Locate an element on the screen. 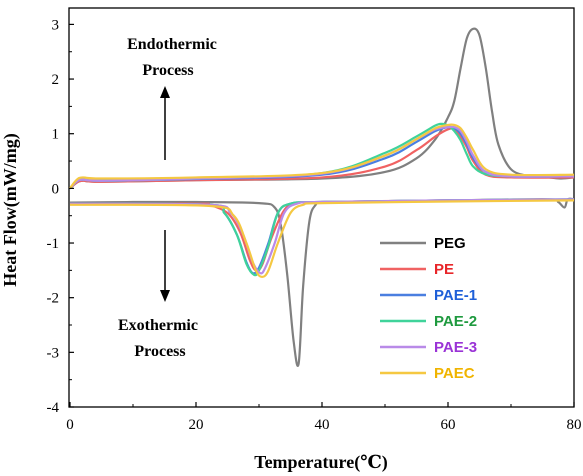 The width and height of the screenshot is (583, 476). y-tick-label: -2 is located at coordinates (53, 299).